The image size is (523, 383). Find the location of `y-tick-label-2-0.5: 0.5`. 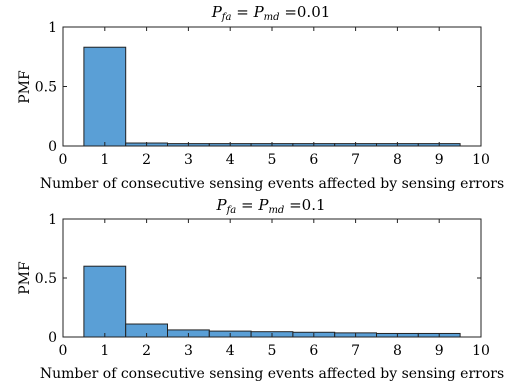

y-tick-label-2-0.5: 0.5 is located at coordinates (46, 279).